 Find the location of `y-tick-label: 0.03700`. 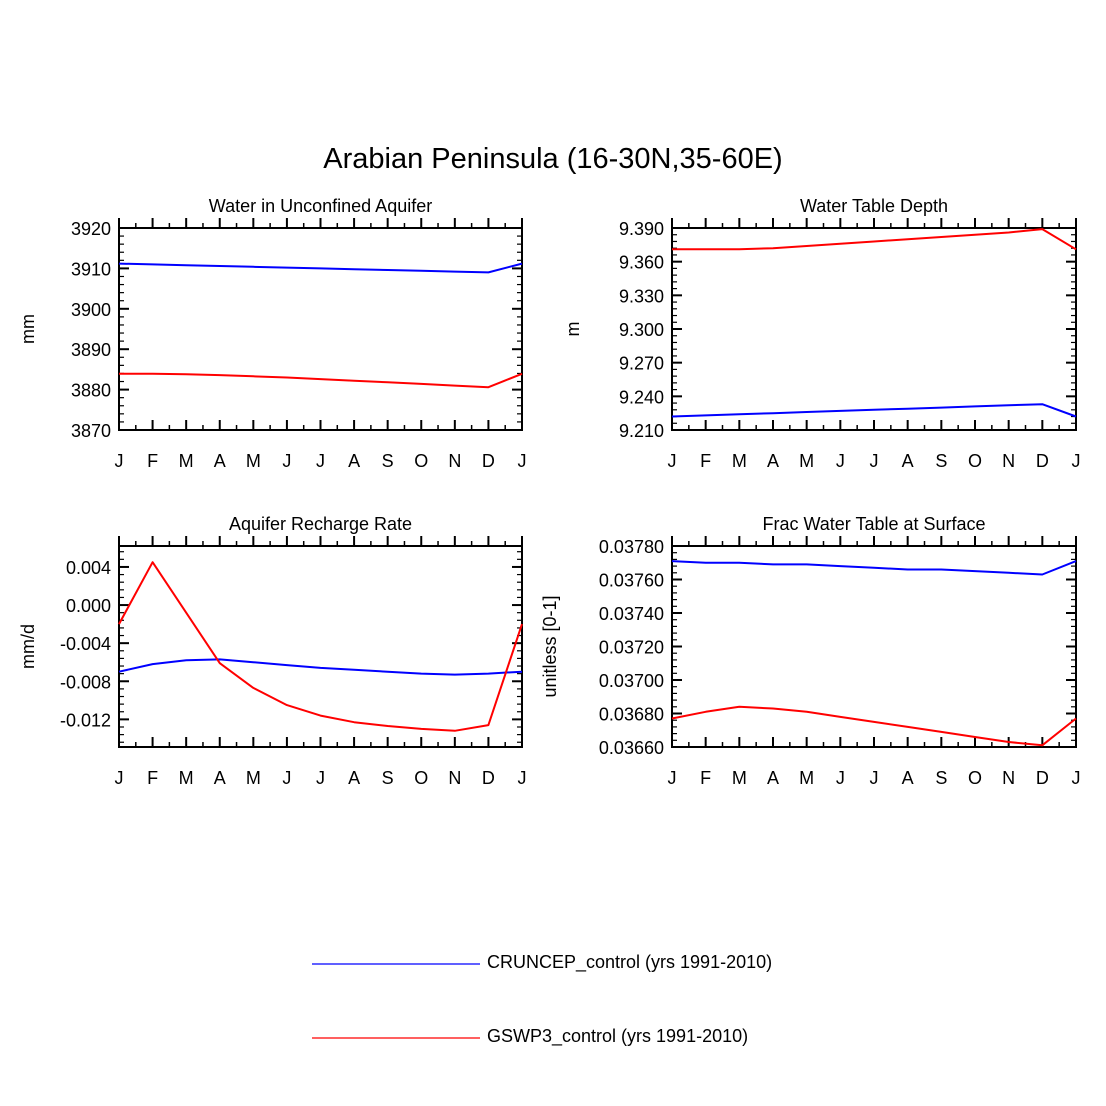

y-tick-label: 0.03700 is located at coordinates (631, 681).